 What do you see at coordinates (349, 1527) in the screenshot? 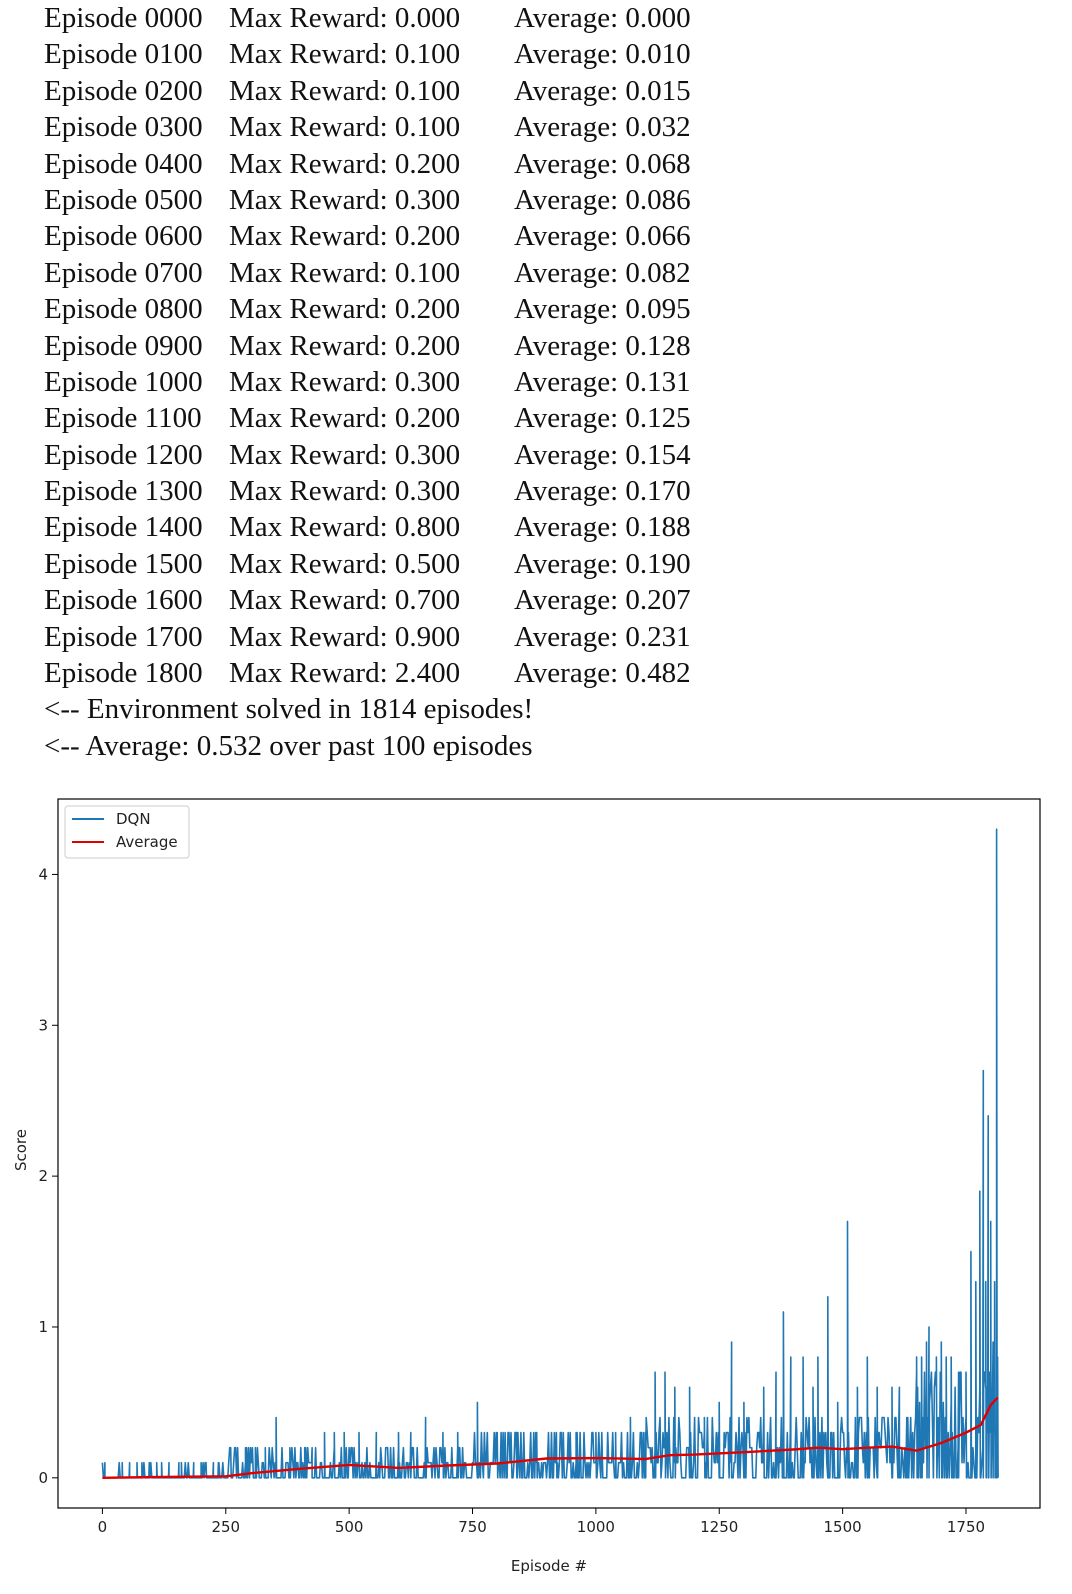
I see `x-tick-label: 500` at bounding box center [349, 1527].